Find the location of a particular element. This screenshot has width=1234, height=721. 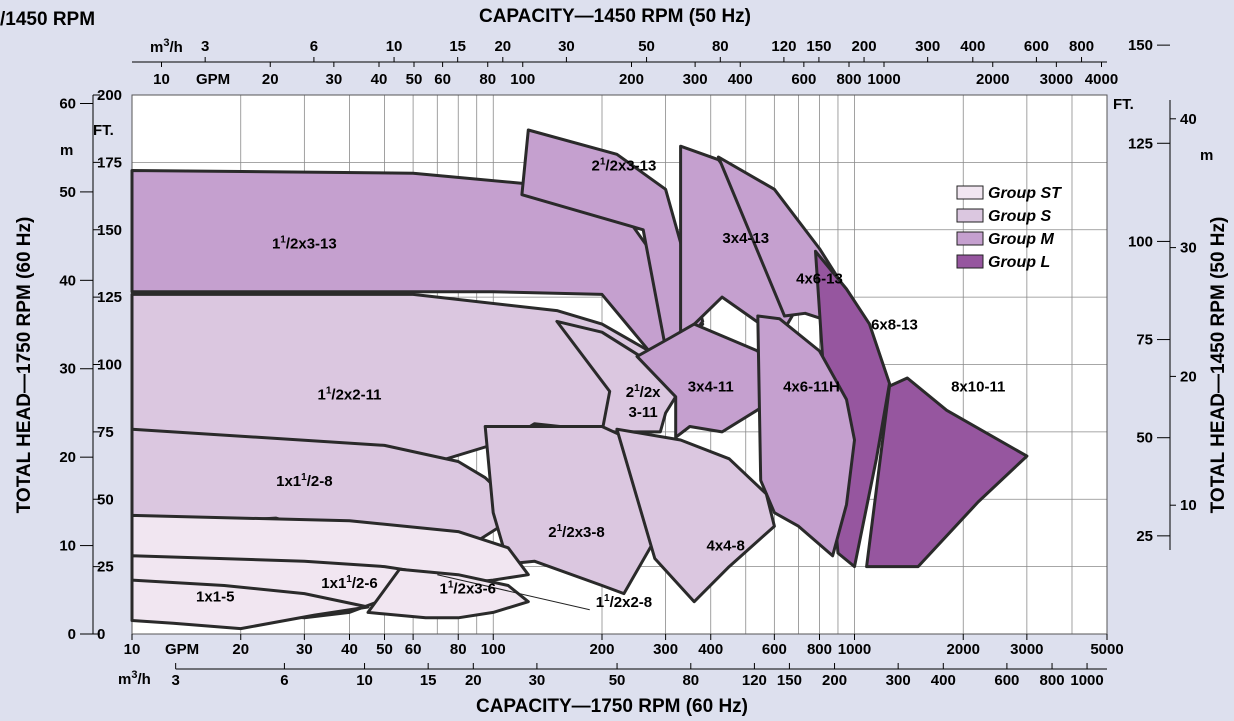

top-m3h-tick-label: 80 is located at coordinates (720, 46).